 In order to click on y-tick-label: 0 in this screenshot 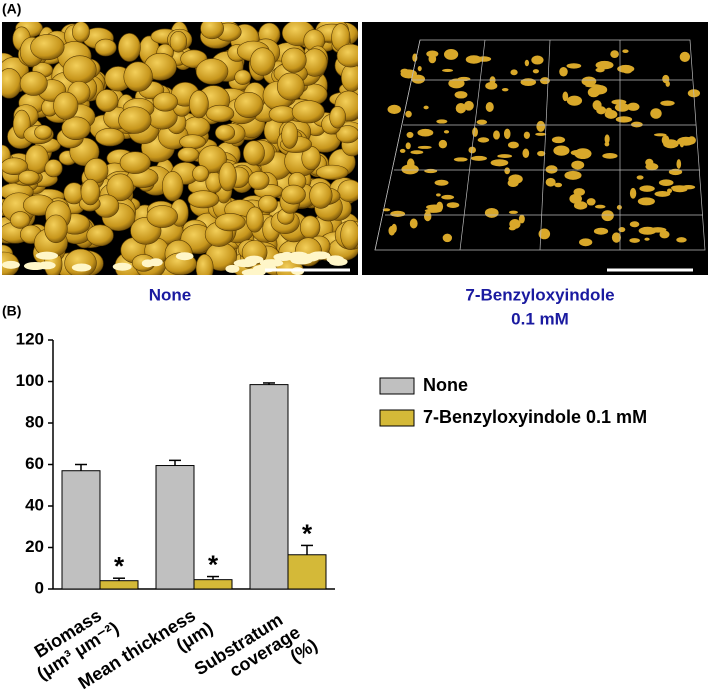, I will do `click(39, 587)`.